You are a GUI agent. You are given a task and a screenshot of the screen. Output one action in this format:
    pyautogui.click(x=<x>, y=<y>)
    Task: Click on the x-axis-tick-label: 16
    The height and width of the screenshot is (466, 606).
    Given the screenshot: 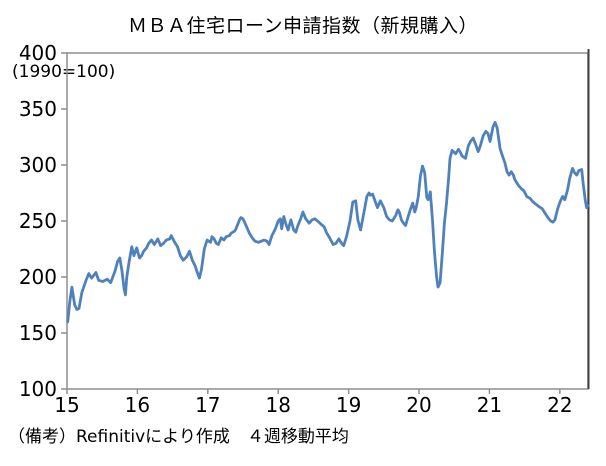 What is the action you would take?
    pyautogui.click(x=137, y=405)
    